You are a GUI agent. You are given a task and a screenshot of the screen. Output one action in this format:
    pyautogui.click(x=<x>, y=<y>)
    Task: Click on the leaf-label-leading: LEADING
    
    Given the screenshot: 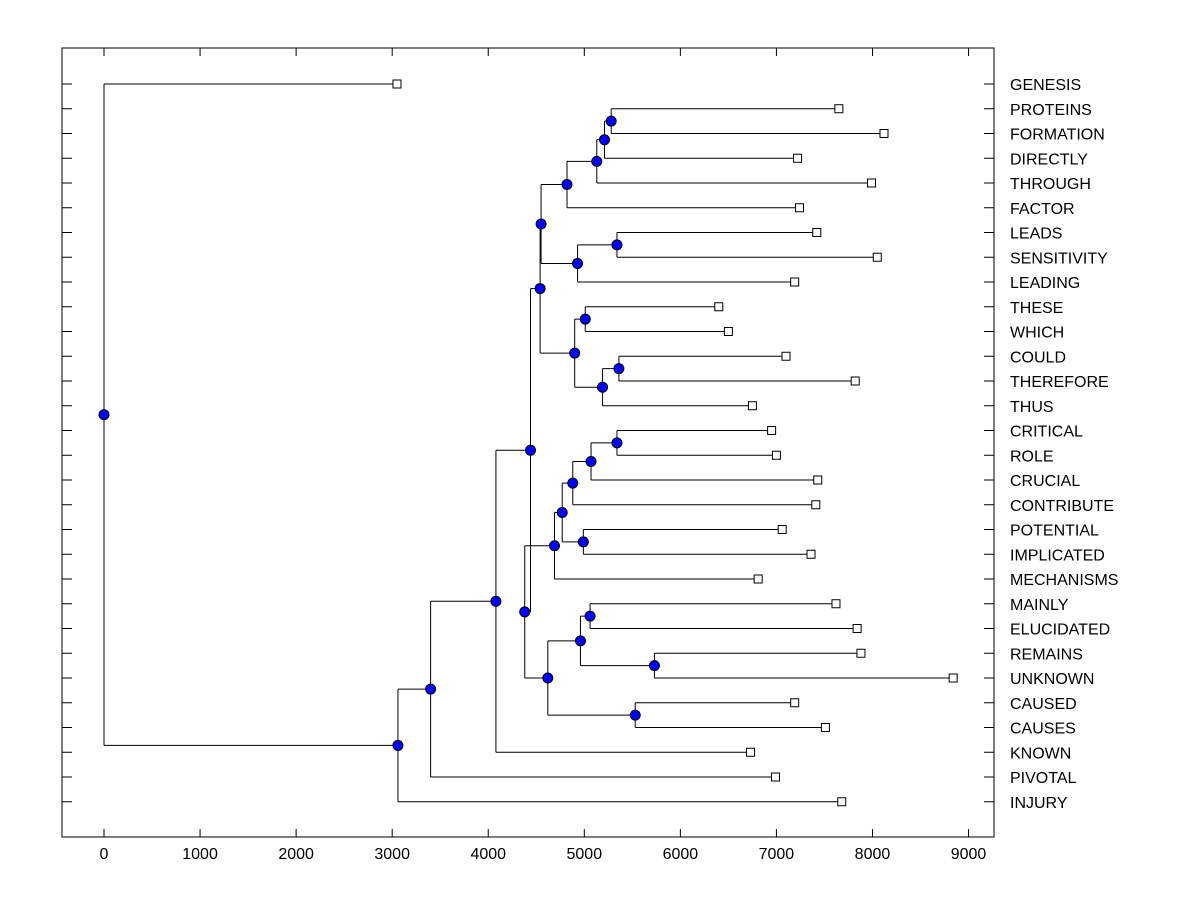 What is the action you would take?
    pyautogui.click(x=1045, y=283)
    